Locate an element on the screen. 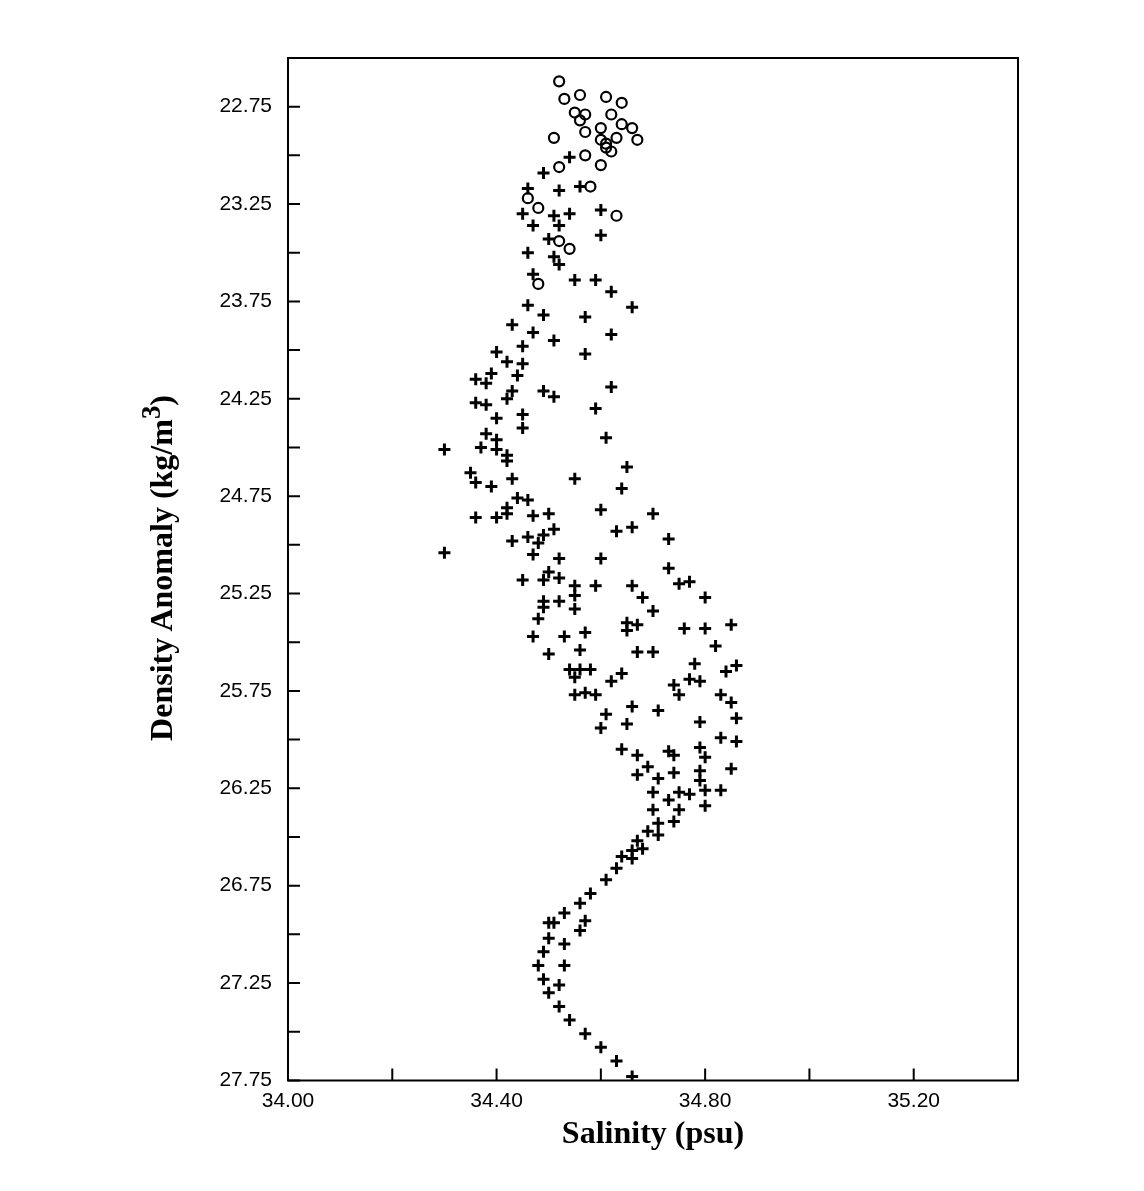  y-tick-label: 25.25 is located at coordinates (245, 592).